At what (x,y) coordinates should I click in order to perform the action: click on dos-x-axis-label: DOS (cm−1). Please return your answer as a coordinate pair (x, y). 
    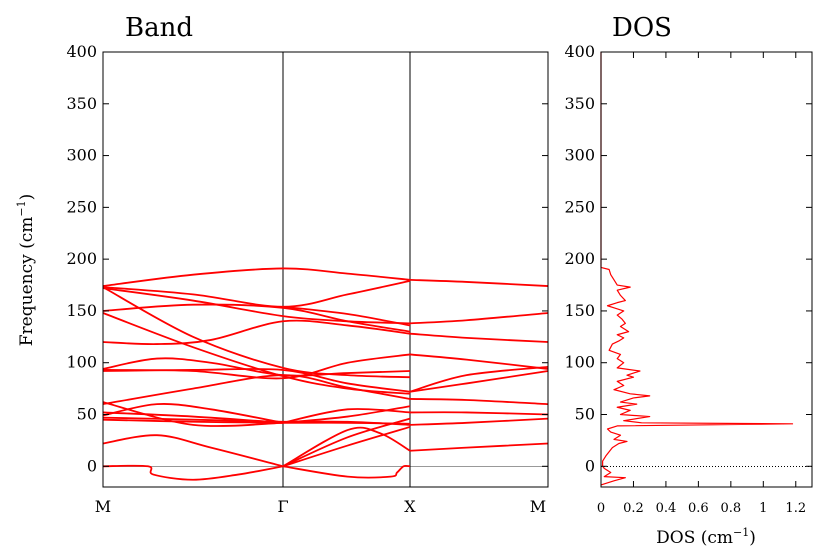
    Looking at the image, I should click on (706, 537).